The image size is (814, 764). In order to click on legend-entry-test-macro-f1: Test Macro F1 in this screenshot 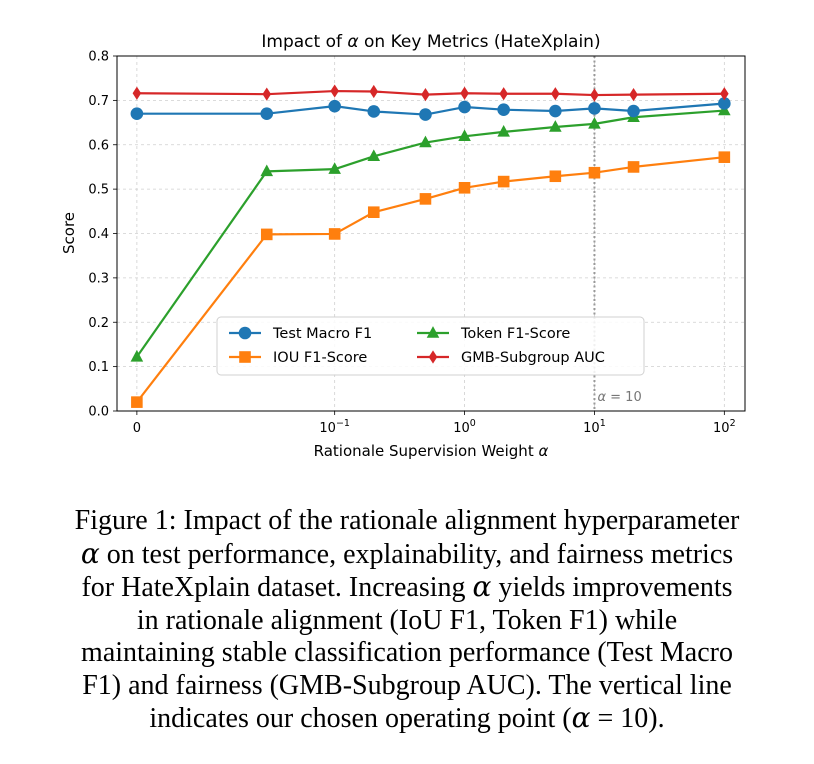, I will do `click(300, 334)`.